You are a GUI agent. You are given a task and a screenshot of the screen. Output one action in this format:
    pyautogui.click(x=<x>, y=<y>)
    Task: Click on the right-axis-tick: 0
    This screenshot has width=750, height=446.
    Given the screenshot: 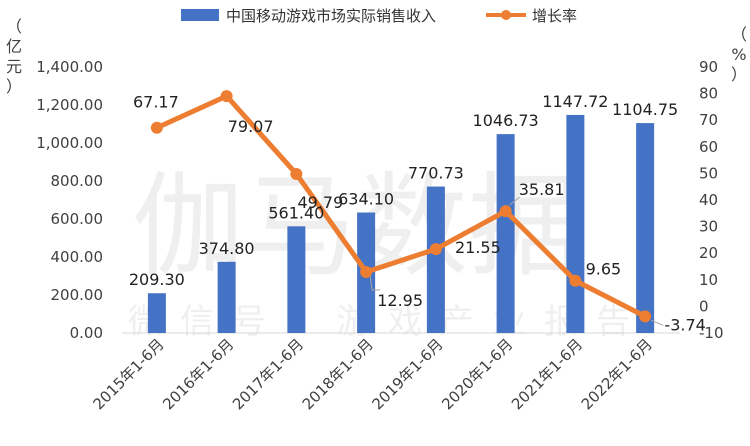 What is the action you would take?
    pyautogui.click(x=704, y=306)
    